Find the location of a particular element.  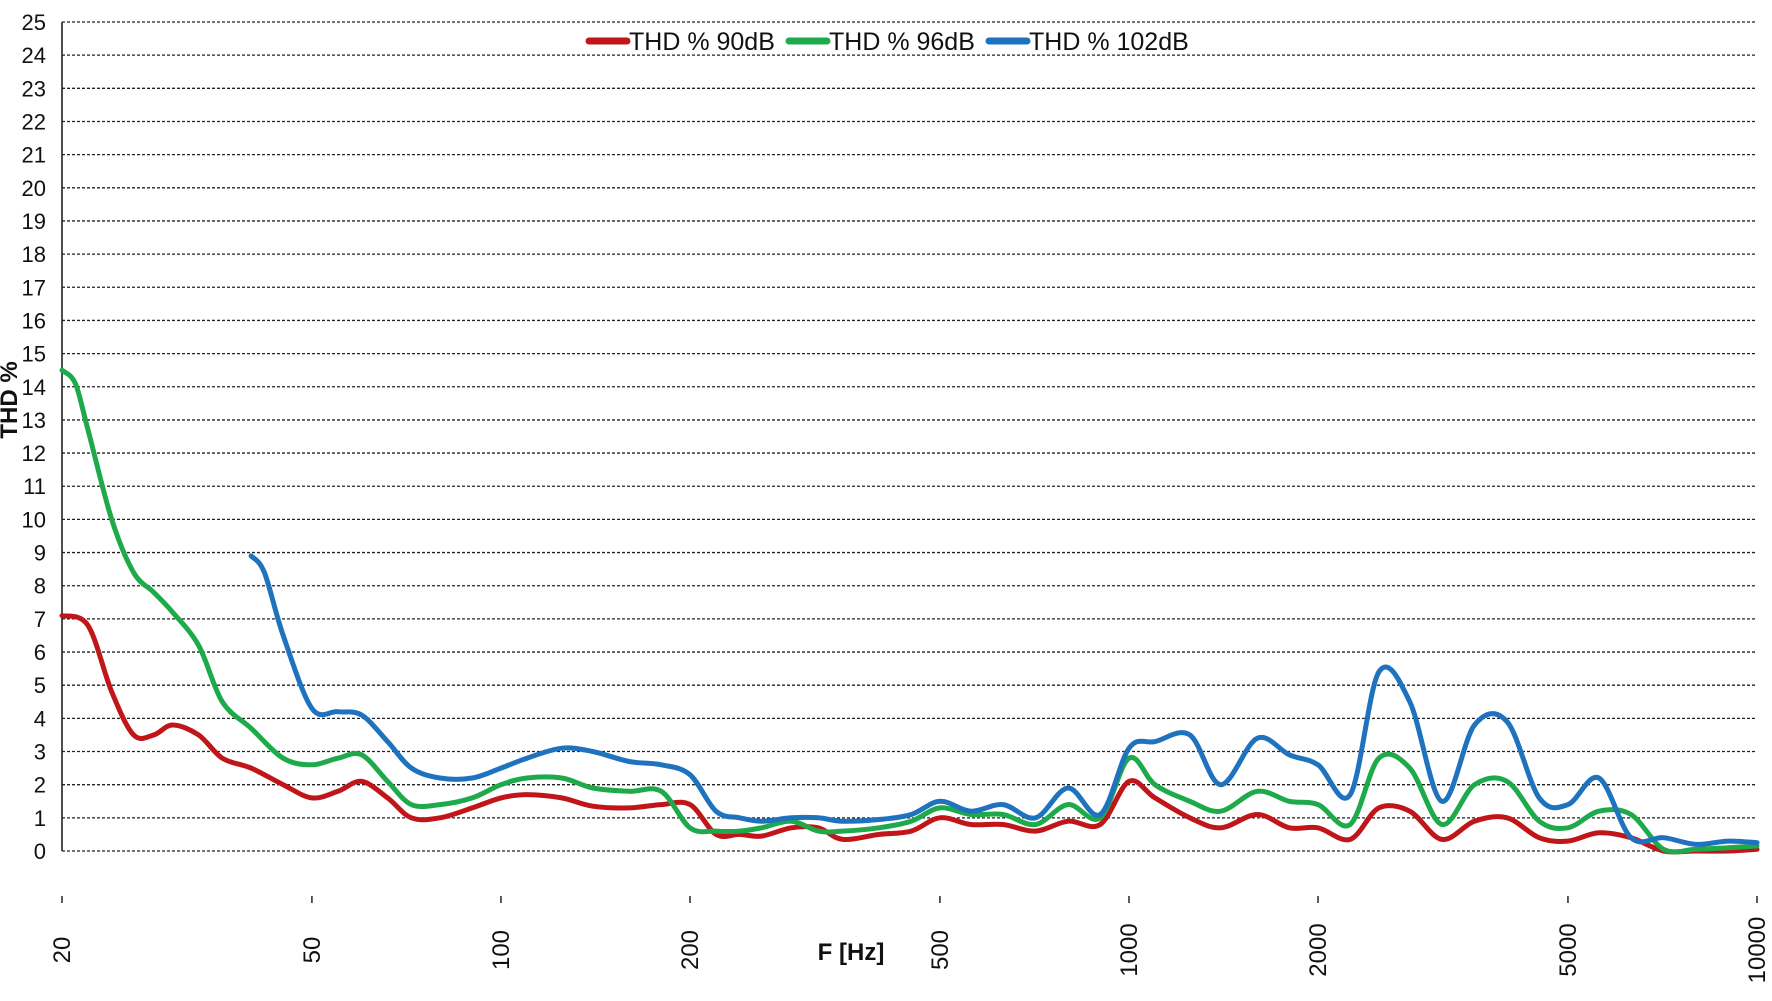

y-tick-15: 15 is located at coordinates (34, 354).